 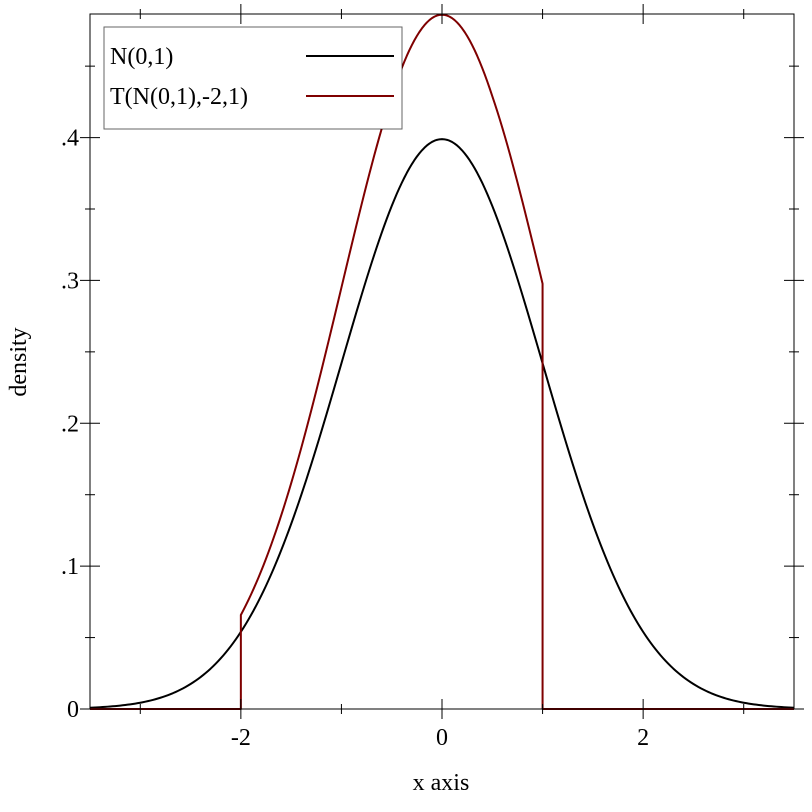 I want to click on legend-label: T(N(0,1),-2,1), so click(x=179, y=97).